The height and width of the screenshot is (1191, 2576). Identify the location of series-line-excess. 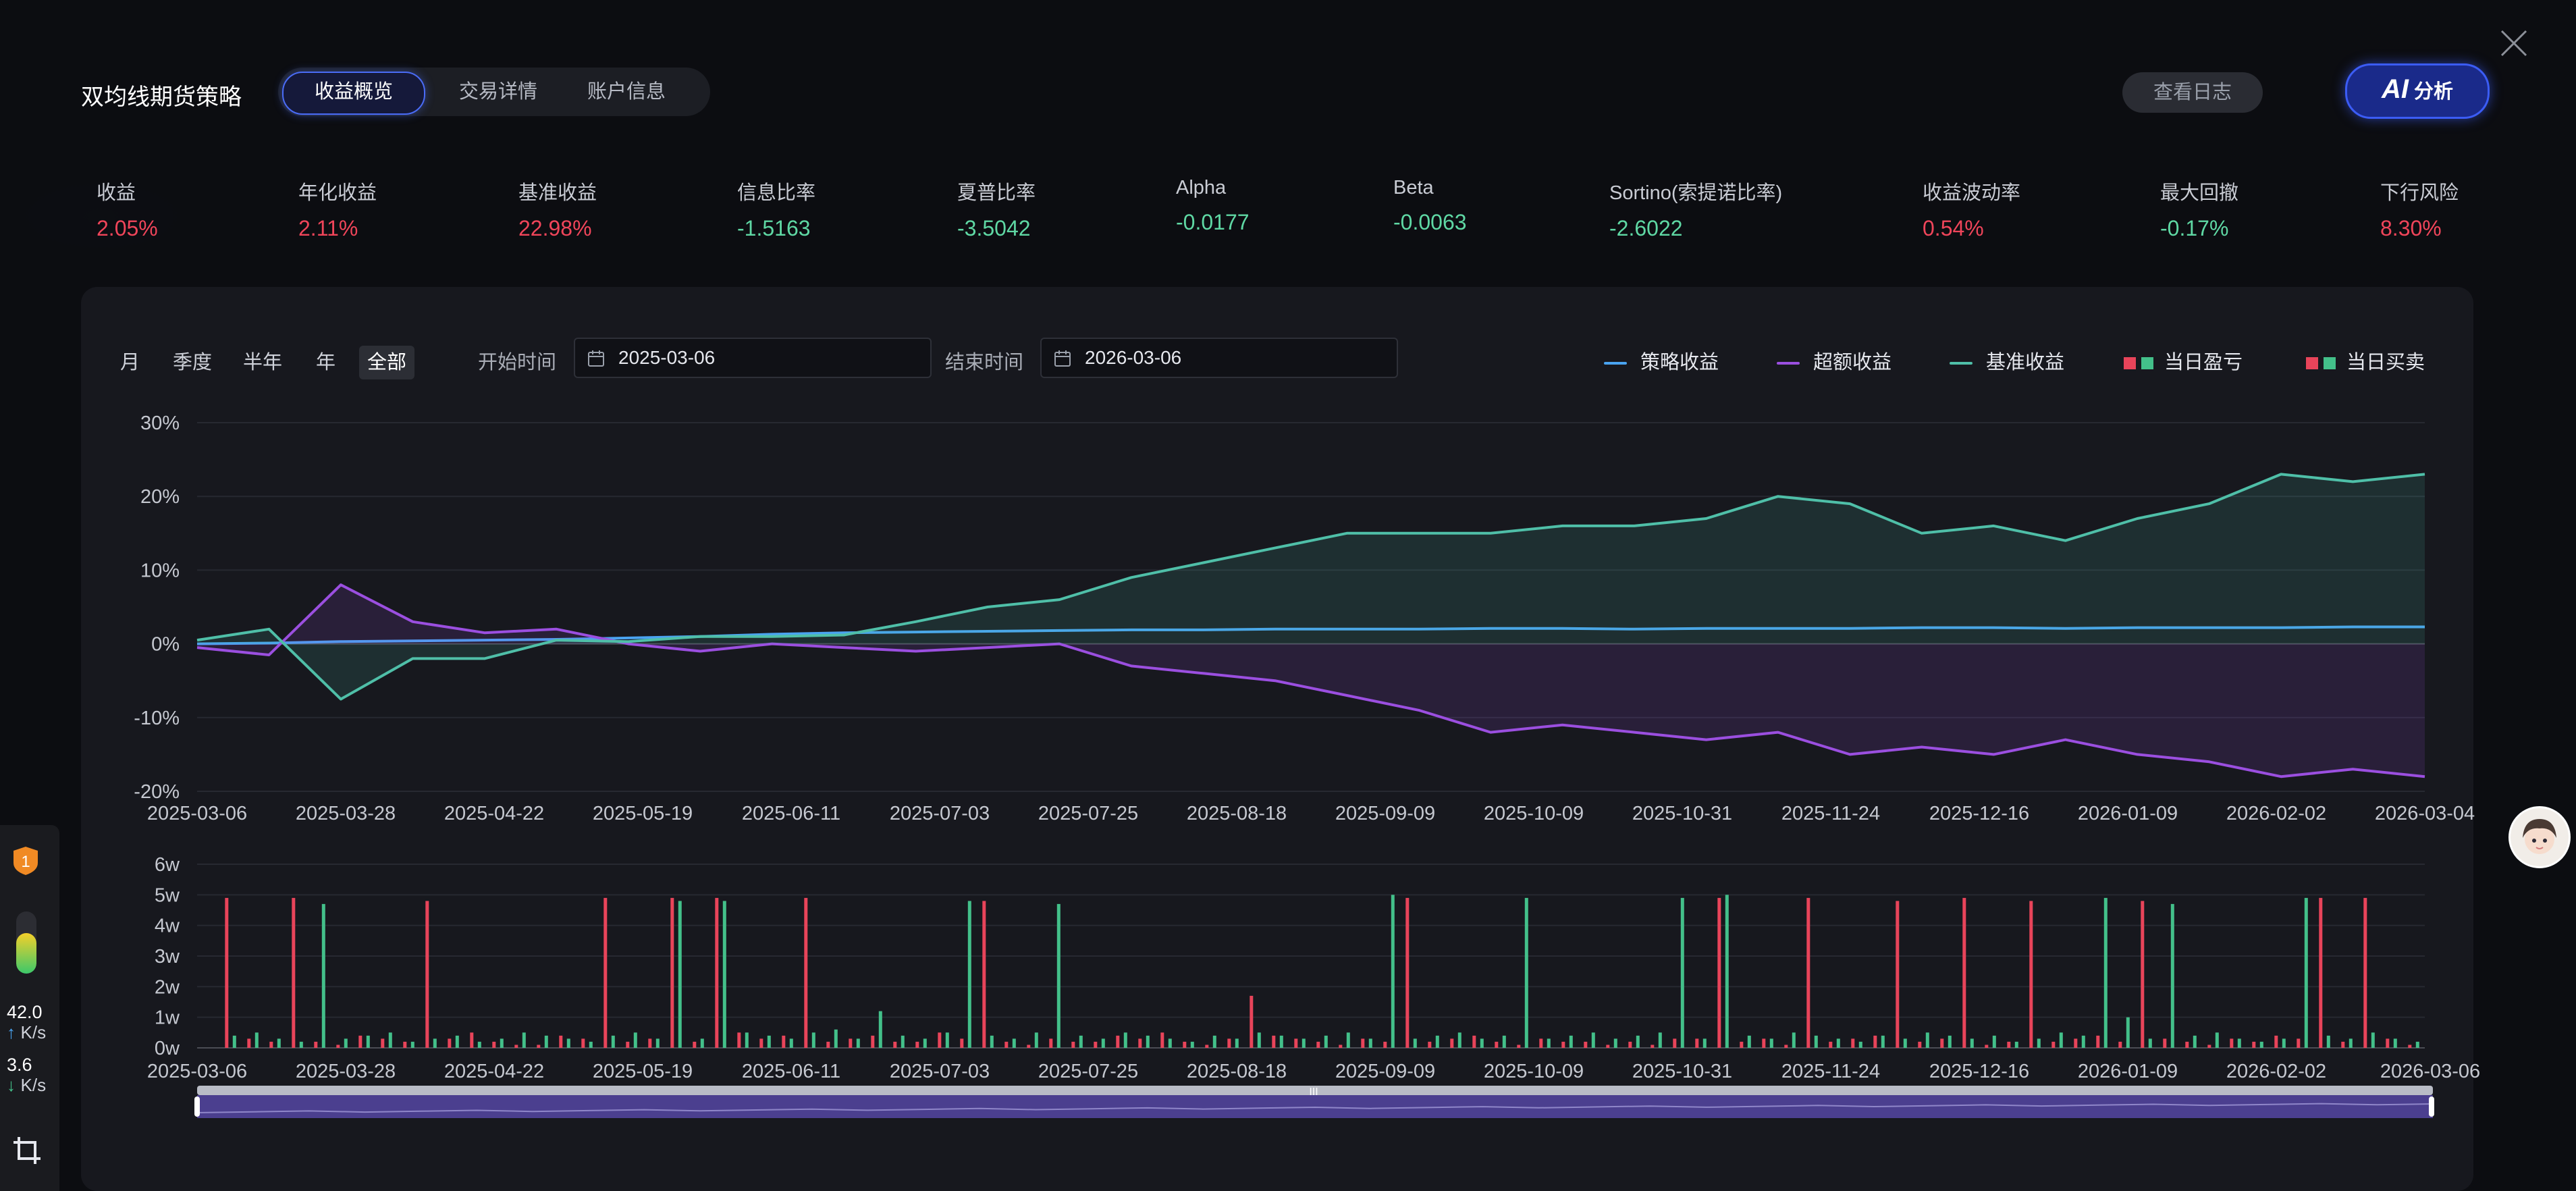
(1310, 680).